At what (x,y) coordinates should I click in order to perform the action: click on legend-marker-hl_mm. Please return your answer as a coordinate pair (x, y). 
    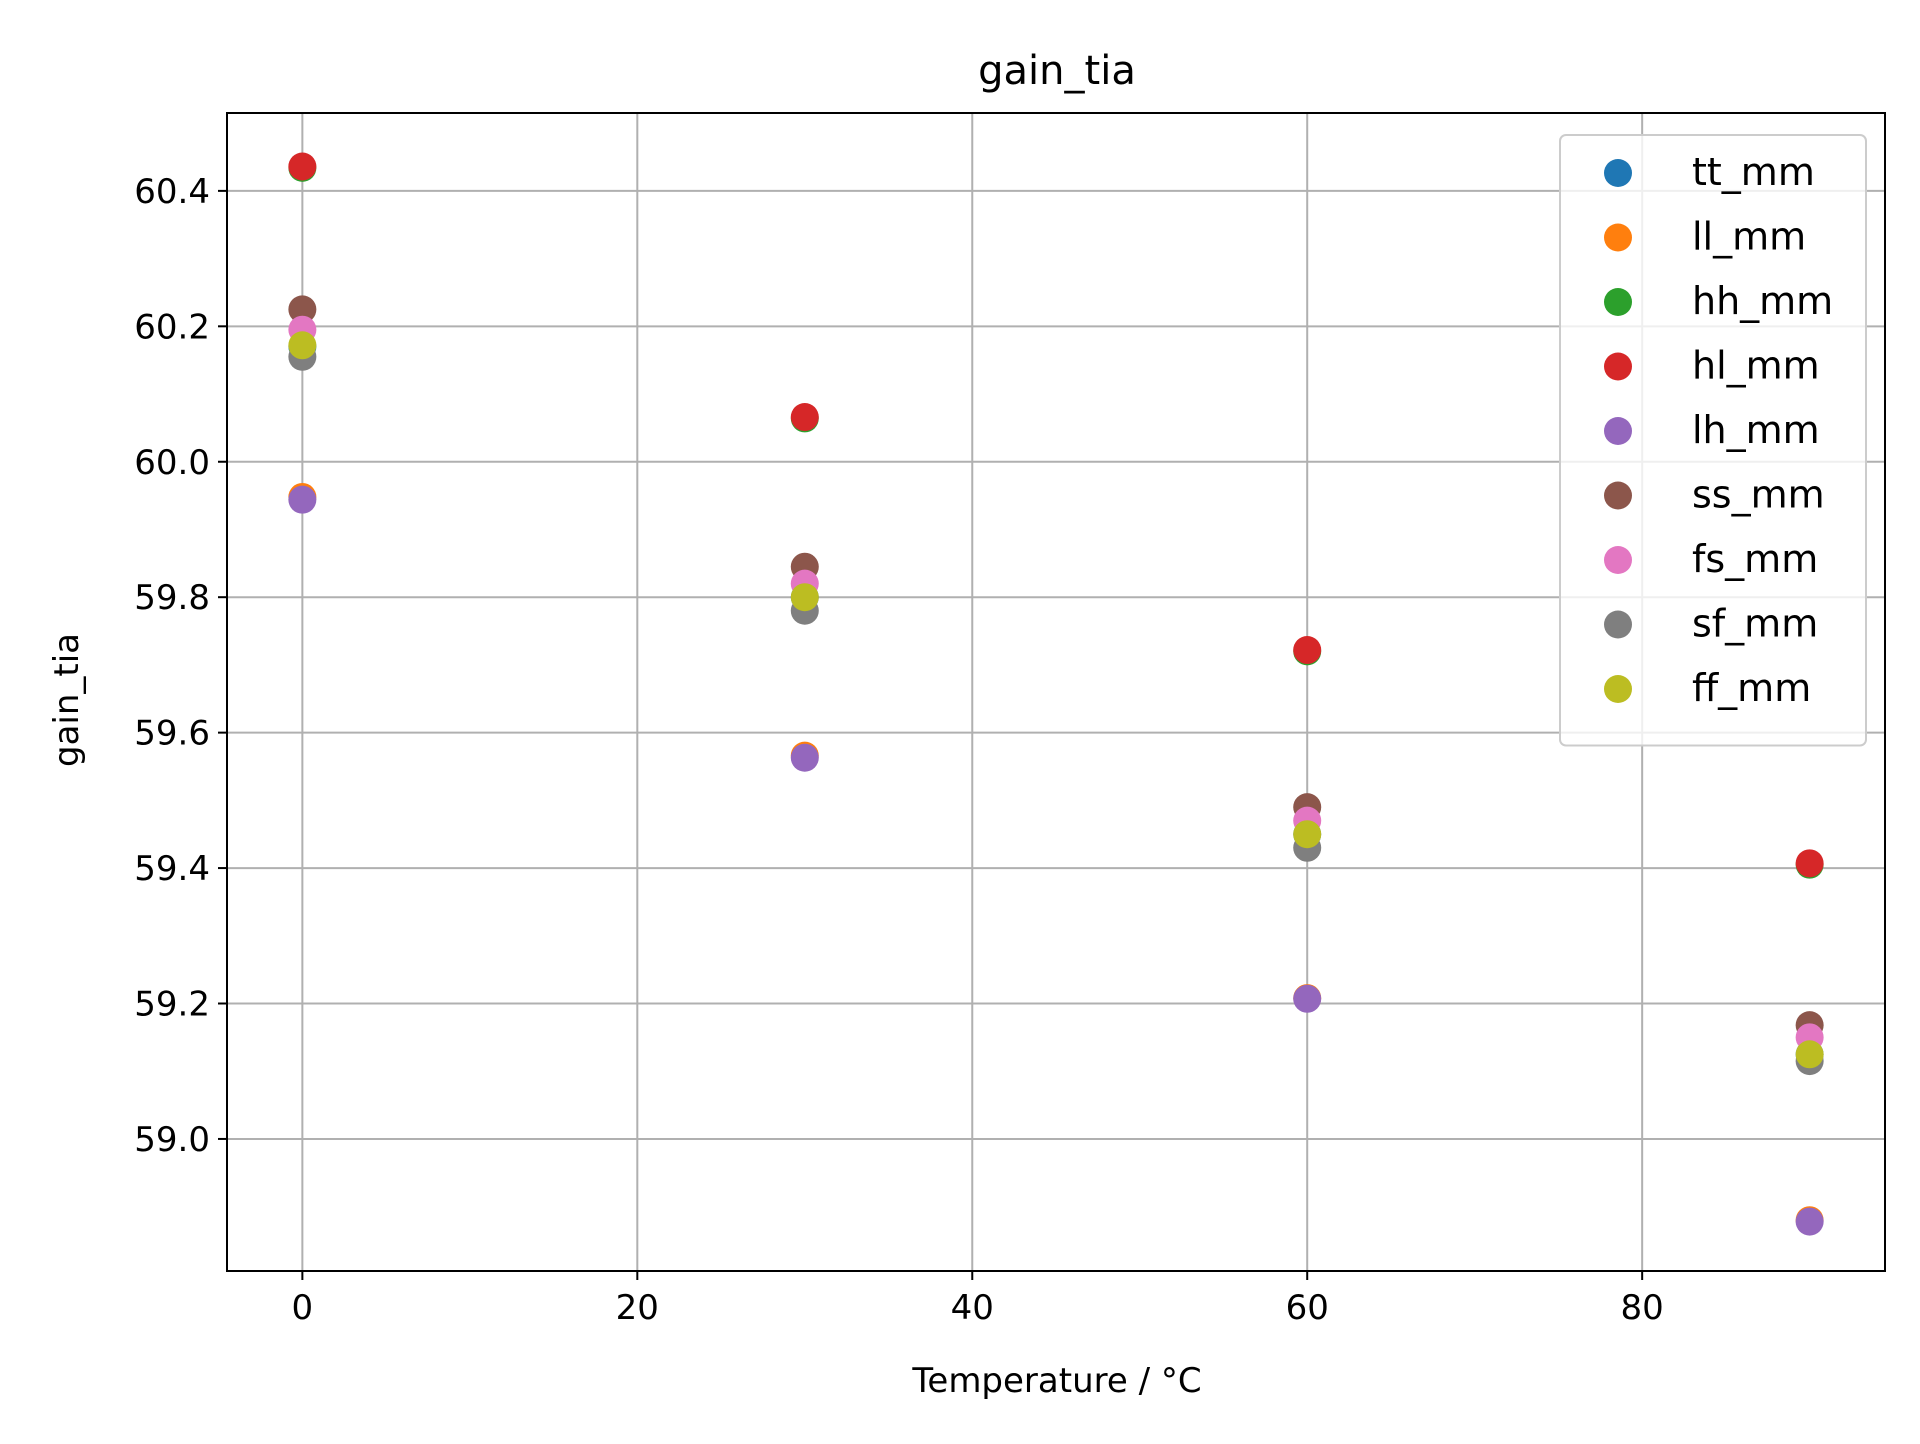
    Looking at the image, I should click on (1618, 366).